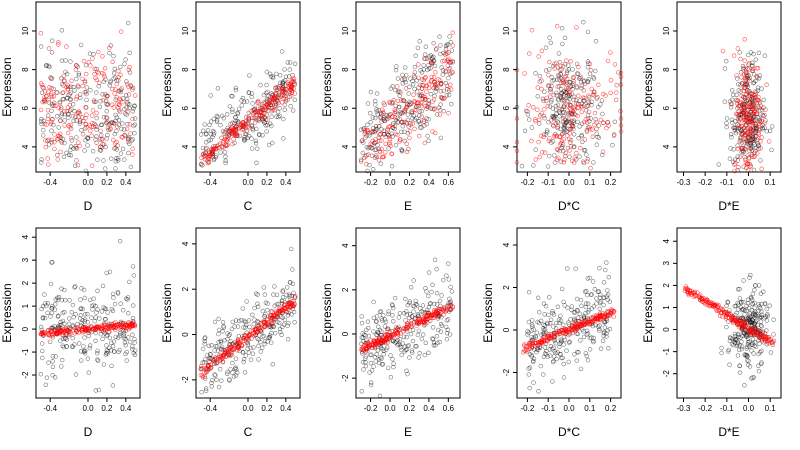  Describe the element at coordinates (408, 87) in the screenshot. I see `plot-frame` at that location.